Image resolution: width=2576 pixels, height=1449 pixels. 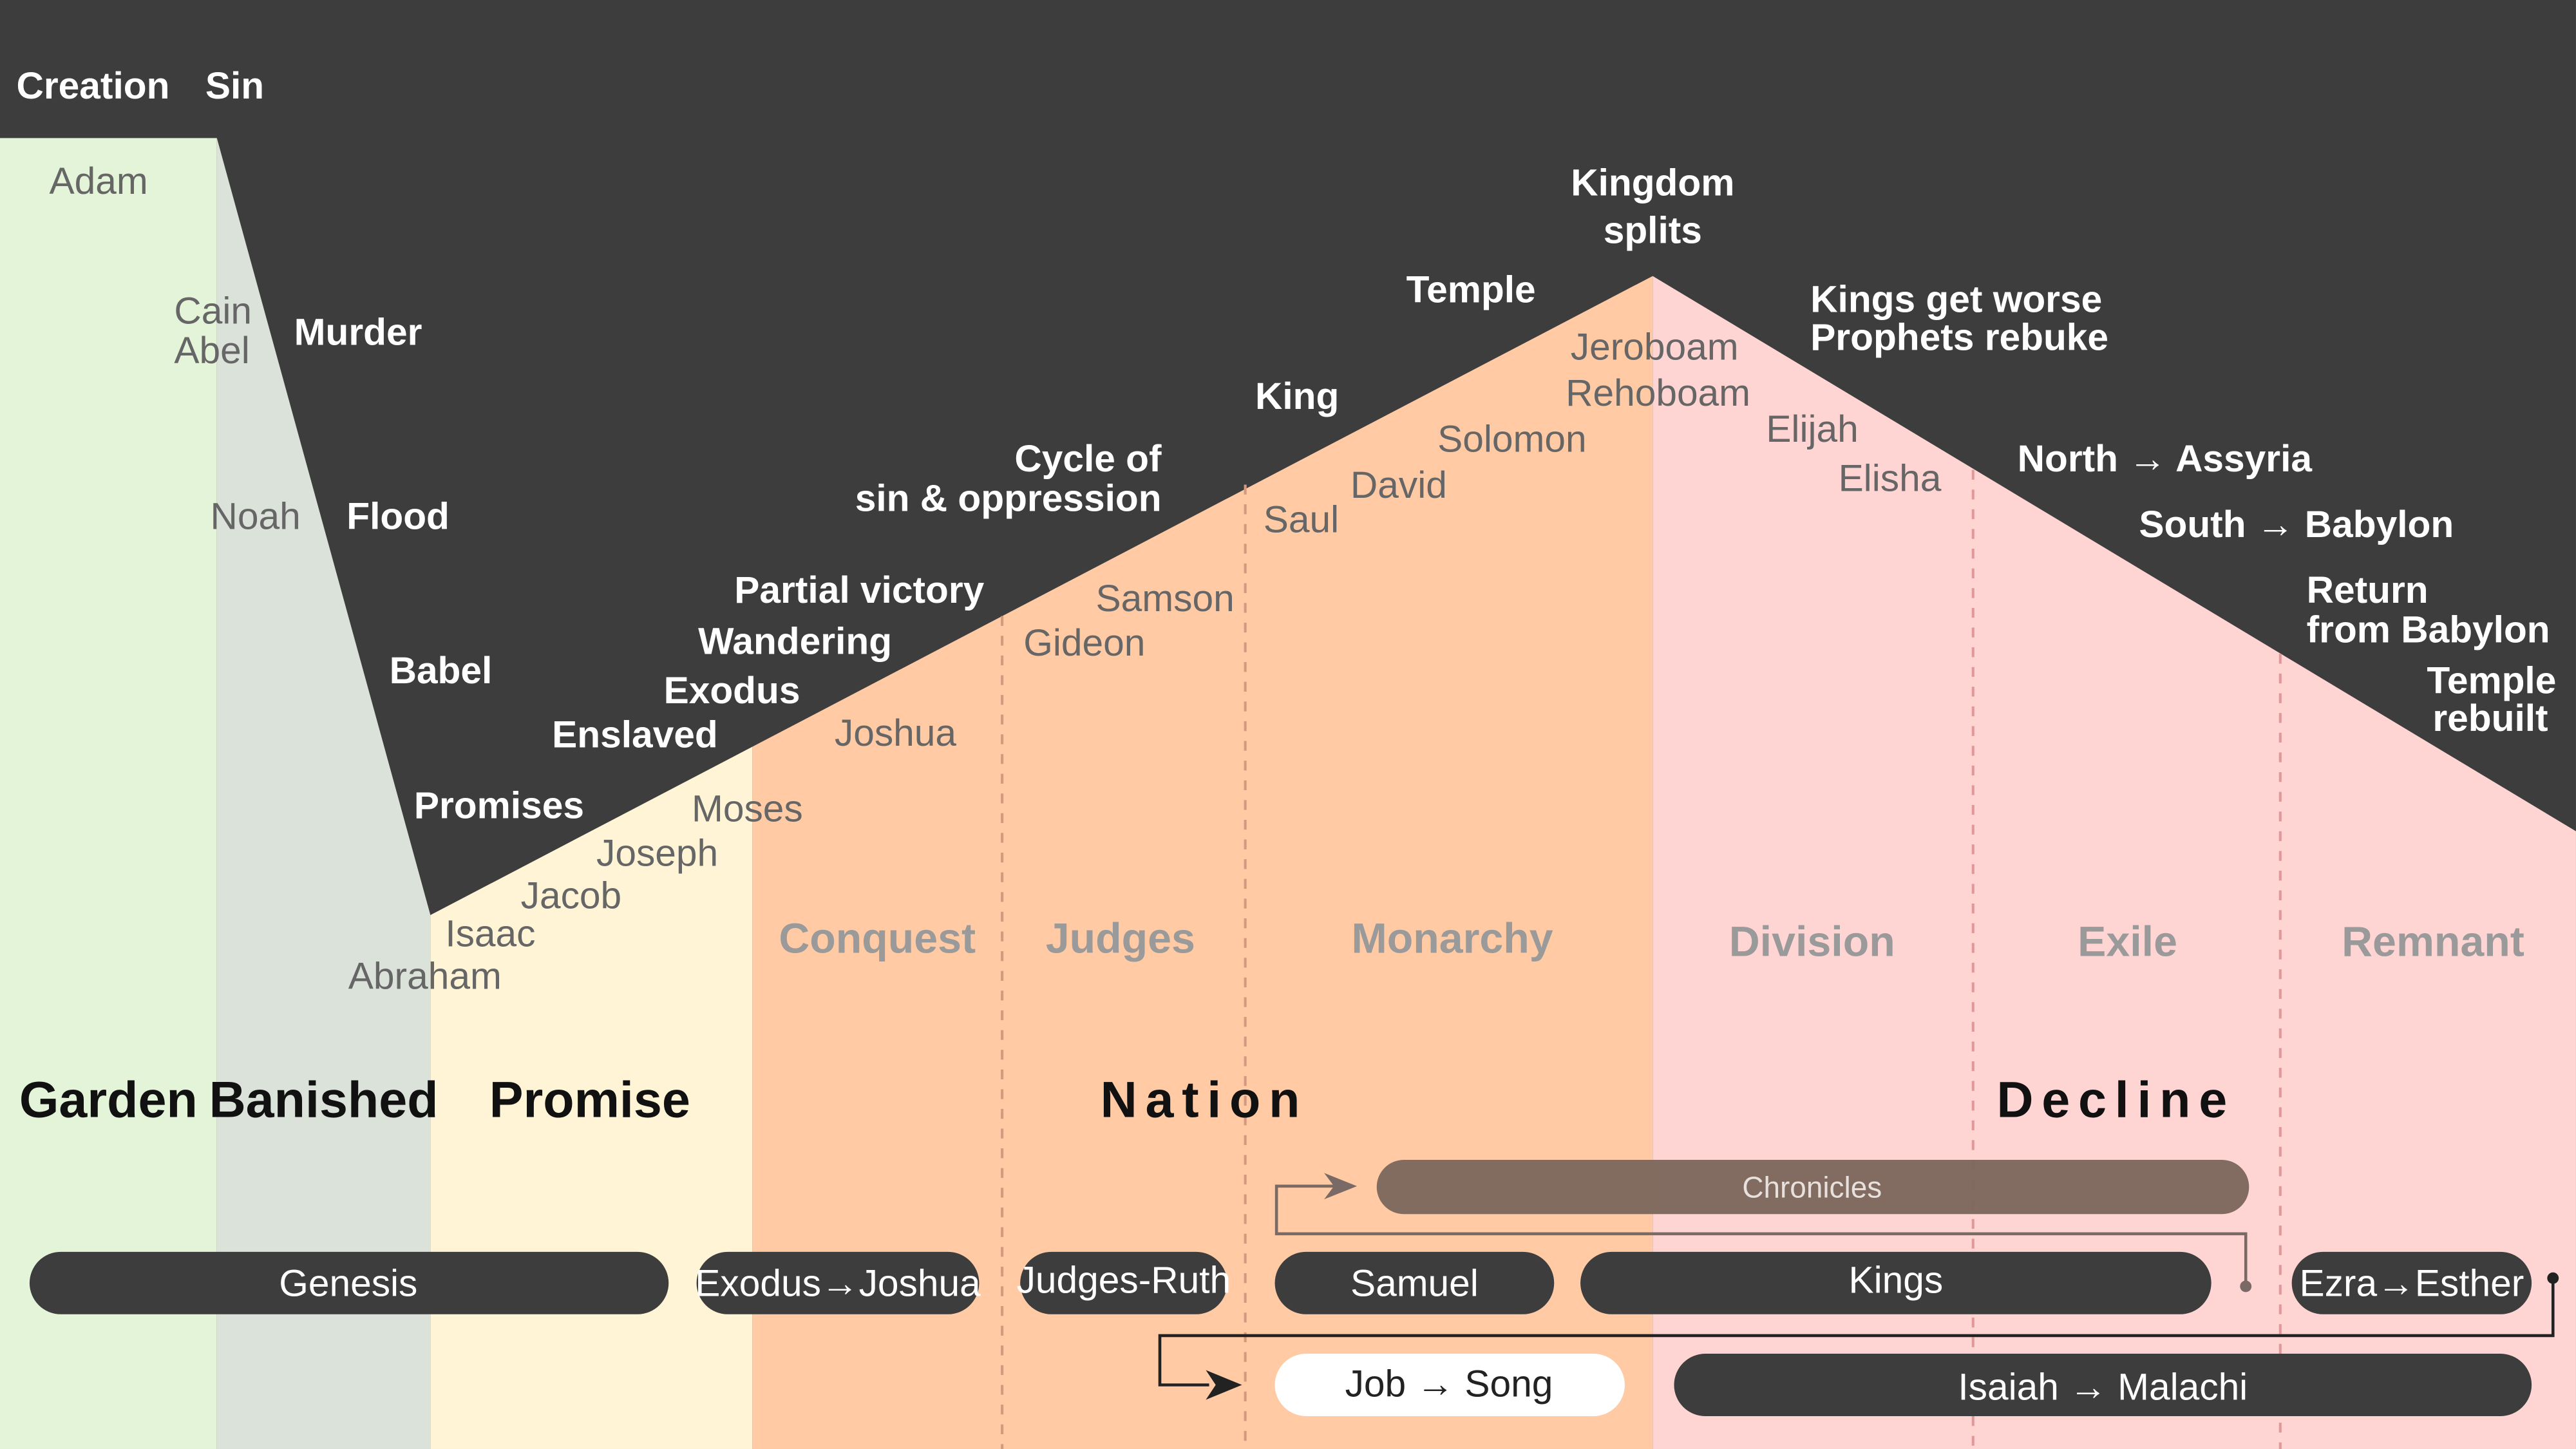 What do you see at coordinates (732, 691) in the screenshot?
I see `event-exodus: Exodus` at bounding box center [732, 691].